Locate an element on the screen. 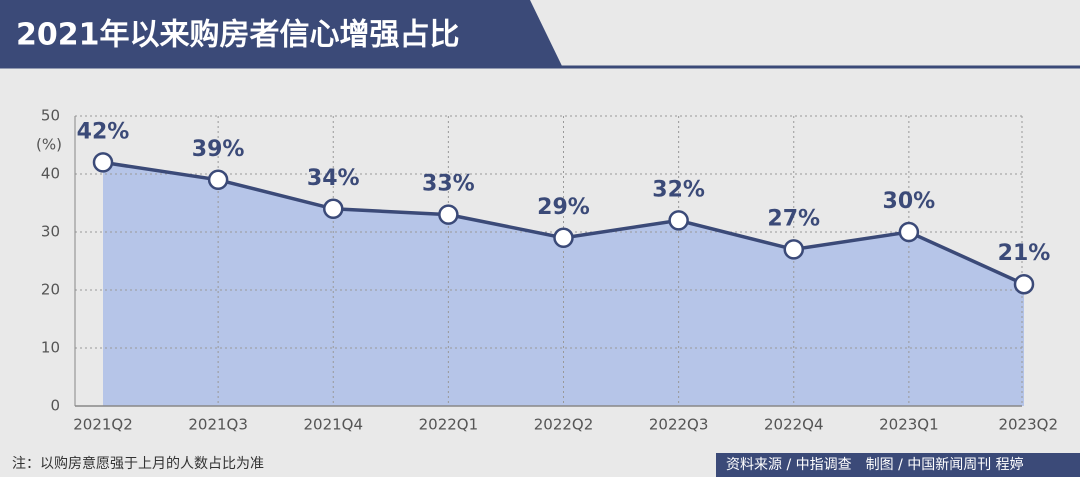 This screenshot has height=477, width=1080. value-label: 42% is located at coordinates (103, 131).